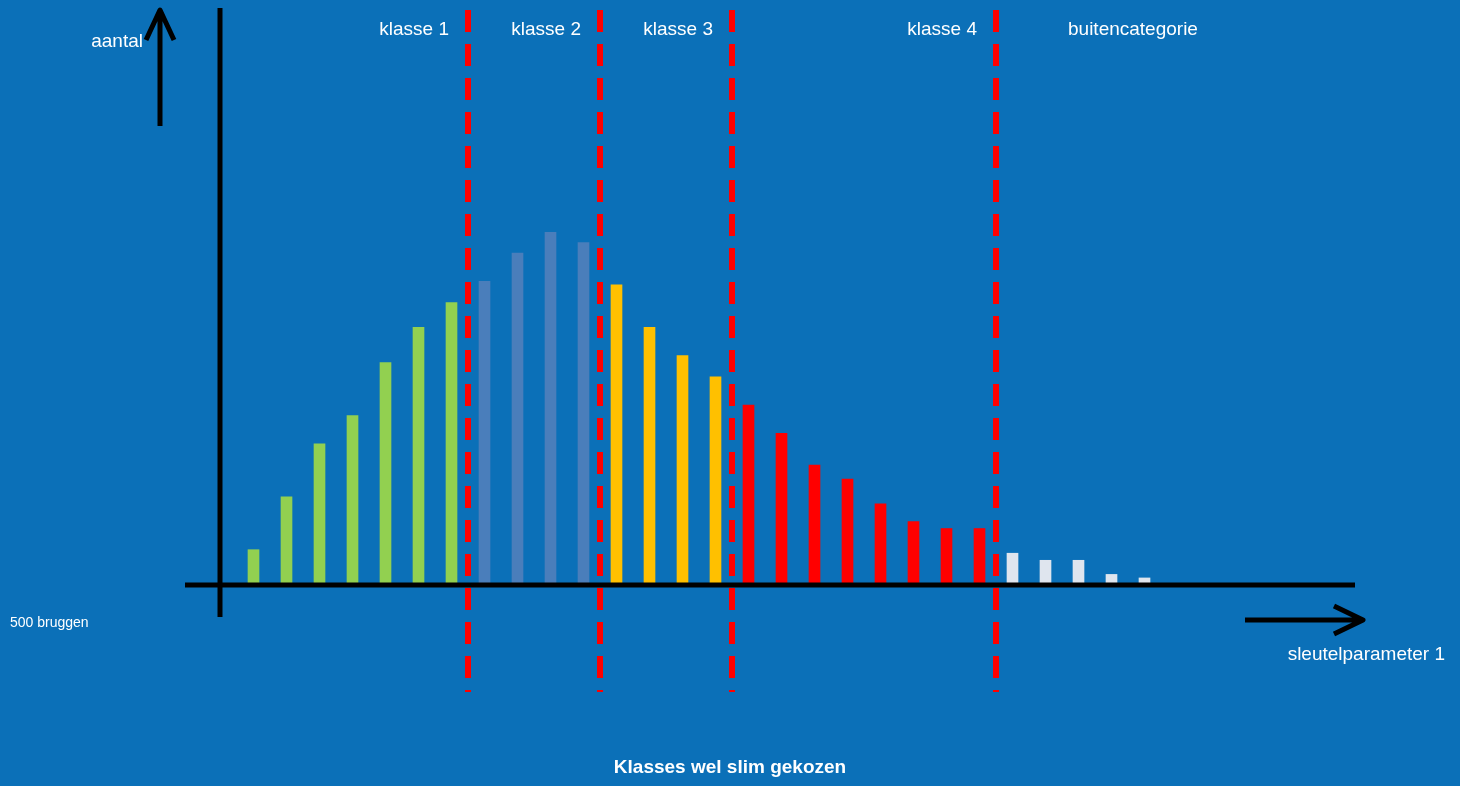  What do you see at coordinates (730, 767) in the screenshot?
I see `text: Klasses wel slim gekozen` at bounding box center [730, 767].